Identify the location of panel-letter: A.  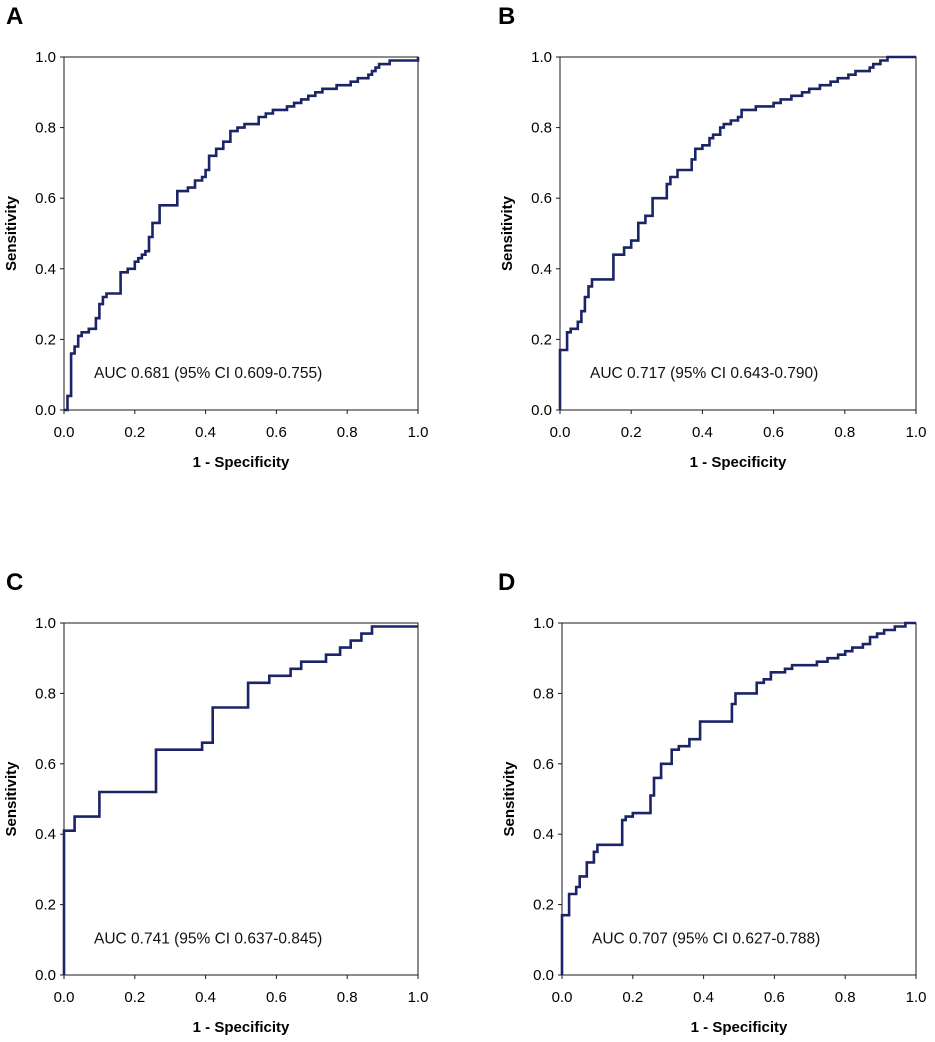
(14, 16).